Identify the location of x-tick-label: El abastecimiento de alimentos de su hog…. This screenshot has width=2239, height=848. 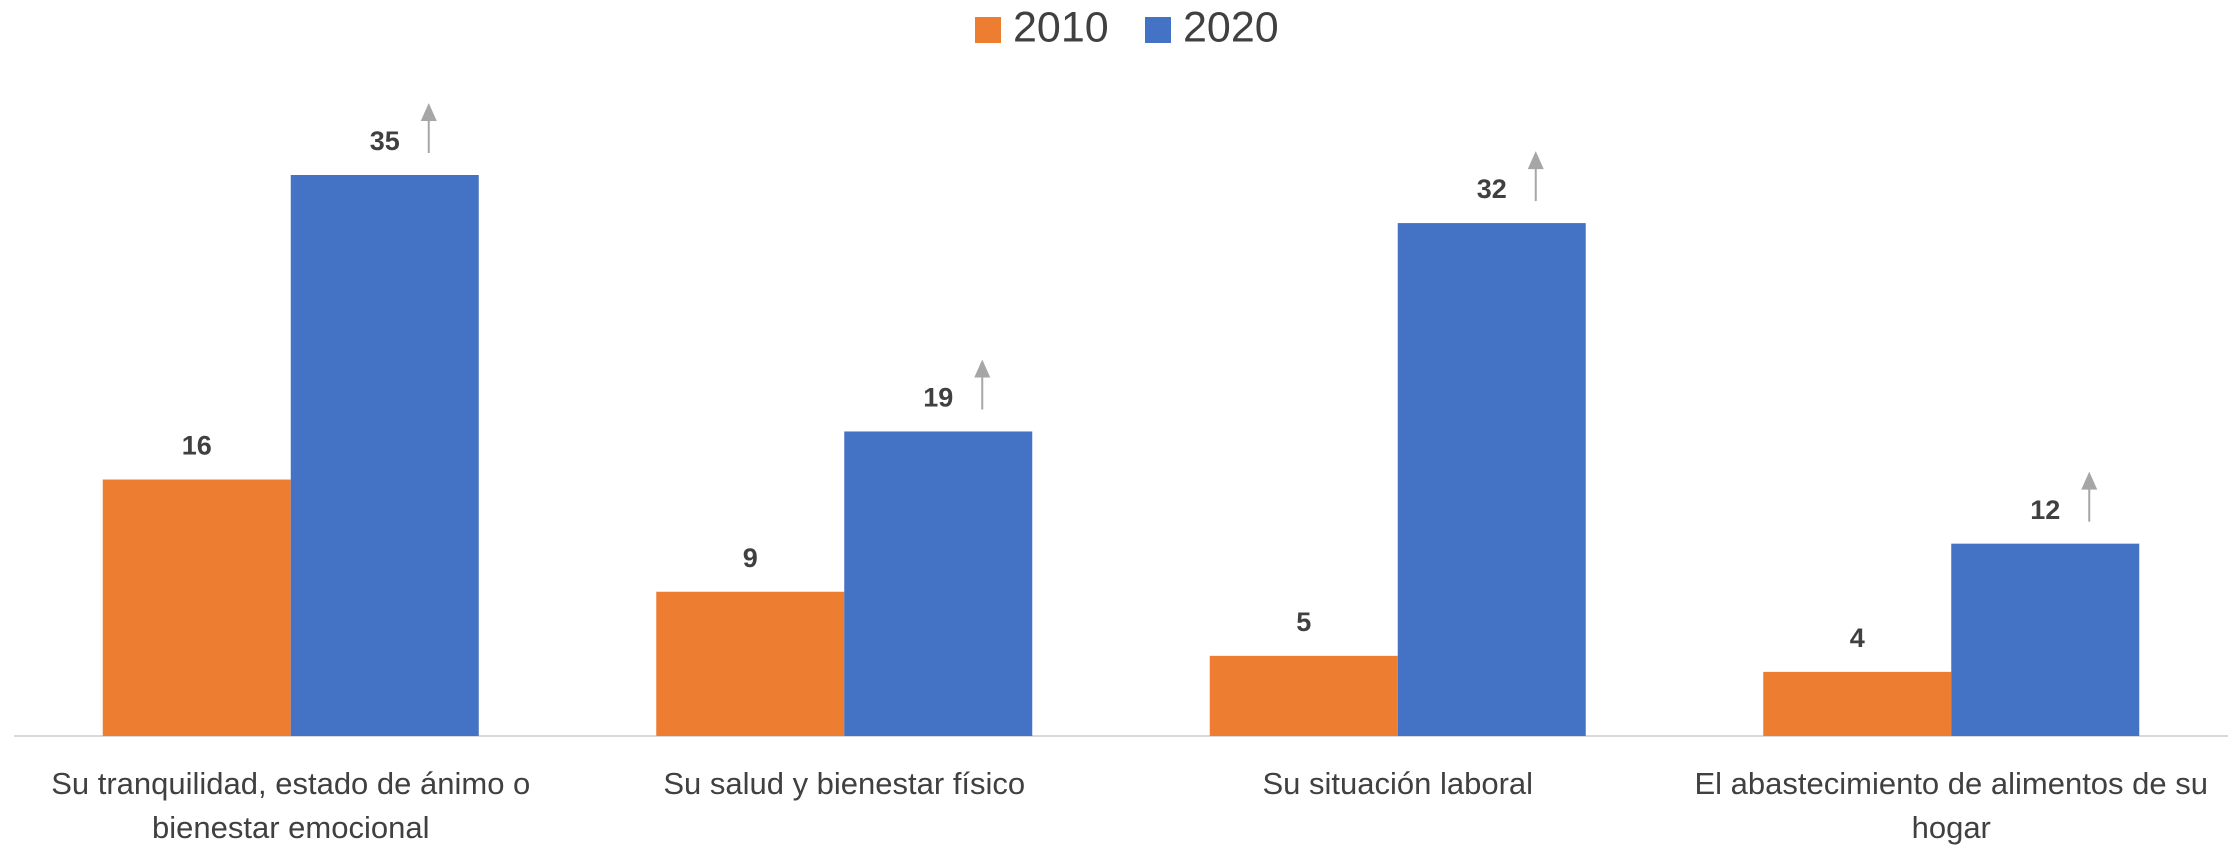
(1951, 805).